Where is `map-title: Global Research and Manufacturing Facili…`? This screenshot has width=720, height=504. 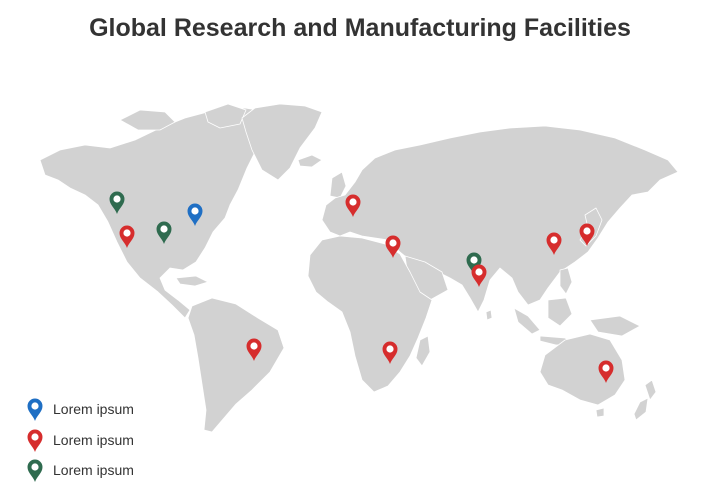 map-title: Global Research and Manufacturing Facili… is located at coordinates (360, 28).